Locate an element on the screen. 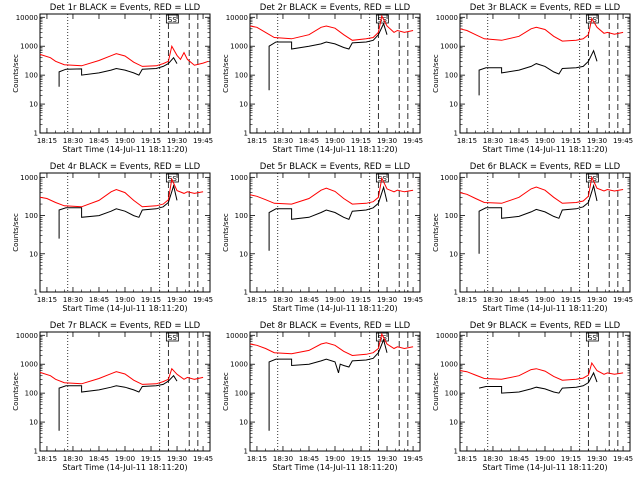 This screenshot has height=480, width=640. panel-title: Det 6r BLACK = Events, RED = LLD is located at coordinates (545, 167).